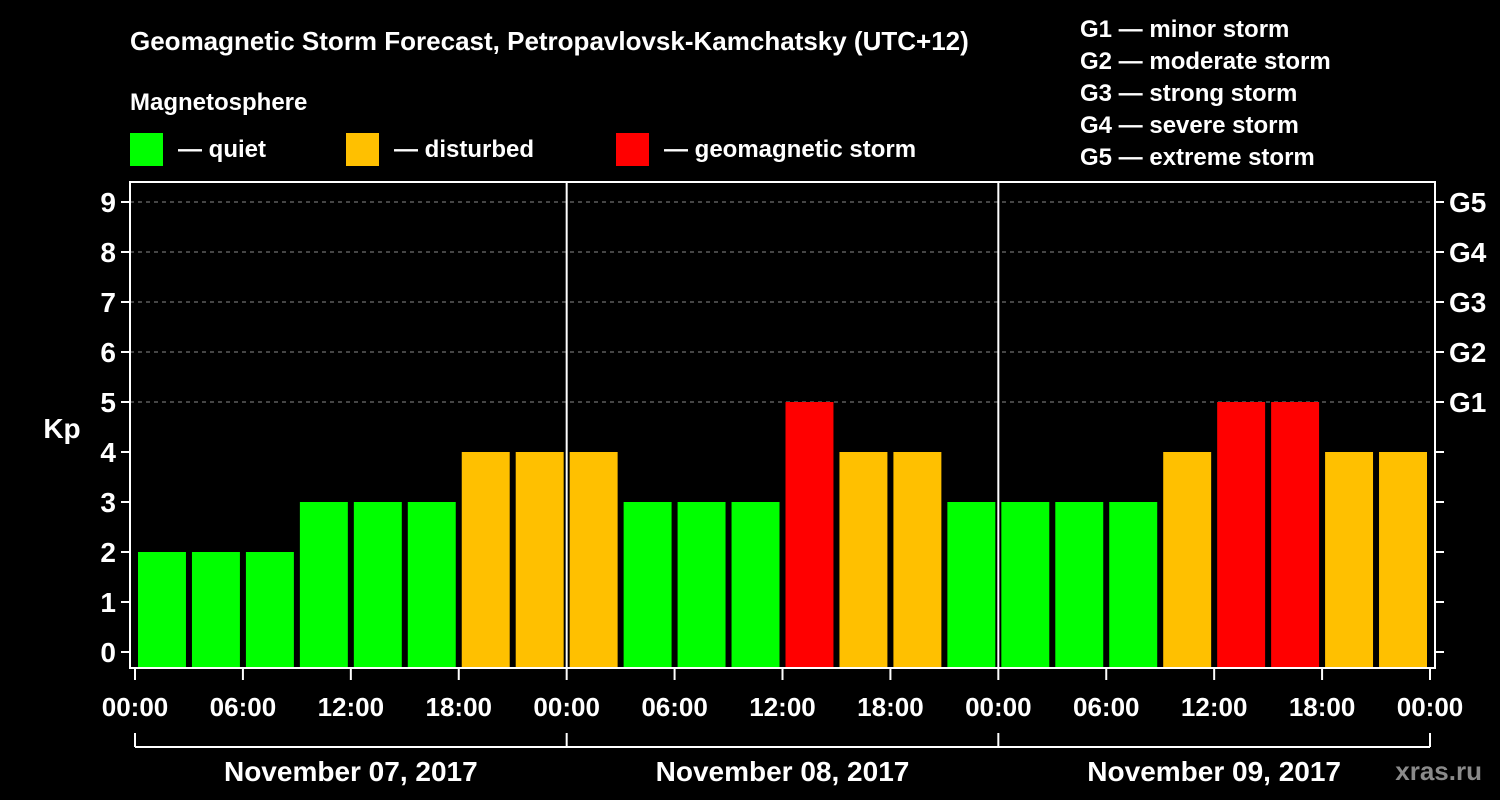 Image resolution: width=1500 pixels, height=800 pixels. What do you see at coordinates (1189, 125) in the screenshot?
I see `storm-level-legend-item: G4 — severe storm` at bounding box center [1189, 125].